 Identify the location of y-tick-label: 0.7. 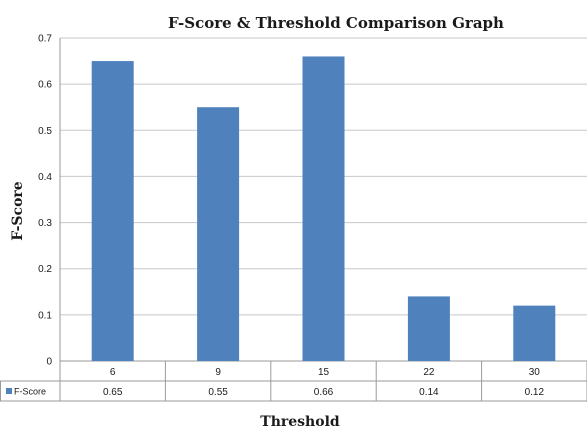
(45, 39).